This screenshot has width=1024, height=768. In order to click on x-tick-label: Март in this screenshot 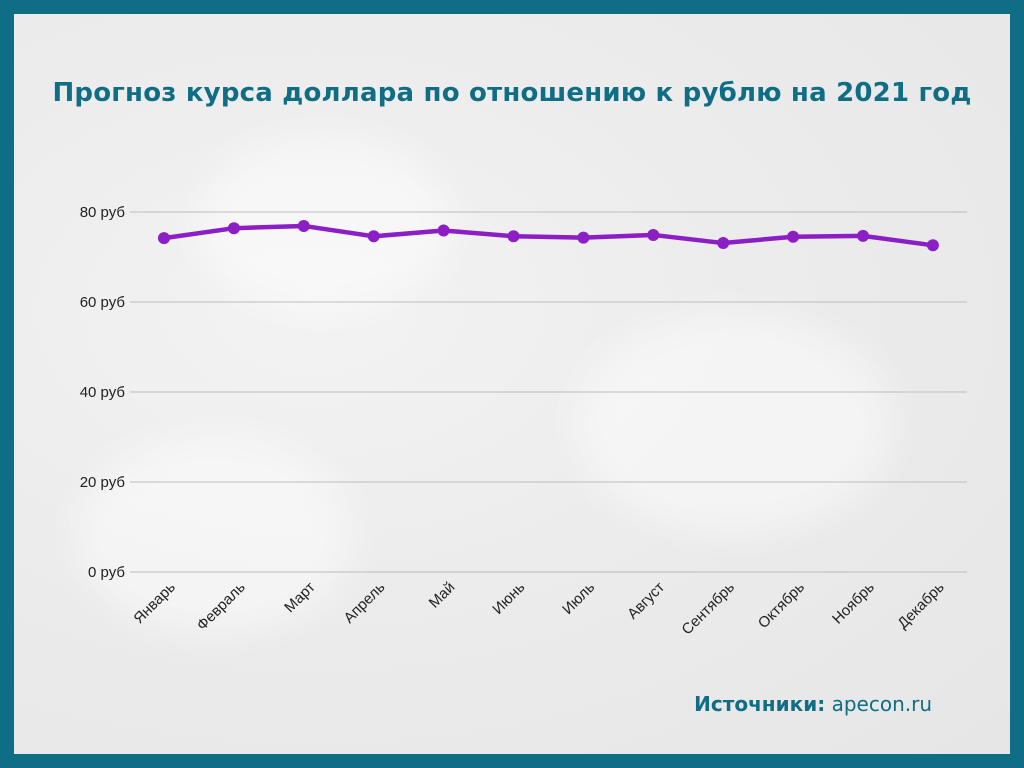, I will do `click(299, 597)`.